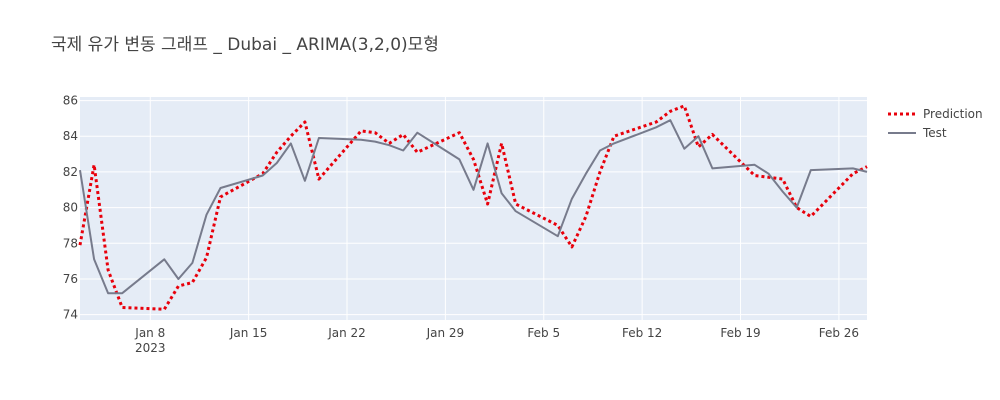 This screenshot has height=400, width=1000. Describe the element at coordinates (934, 133) in the screenshot. I see `legend-label: Test` at that location.